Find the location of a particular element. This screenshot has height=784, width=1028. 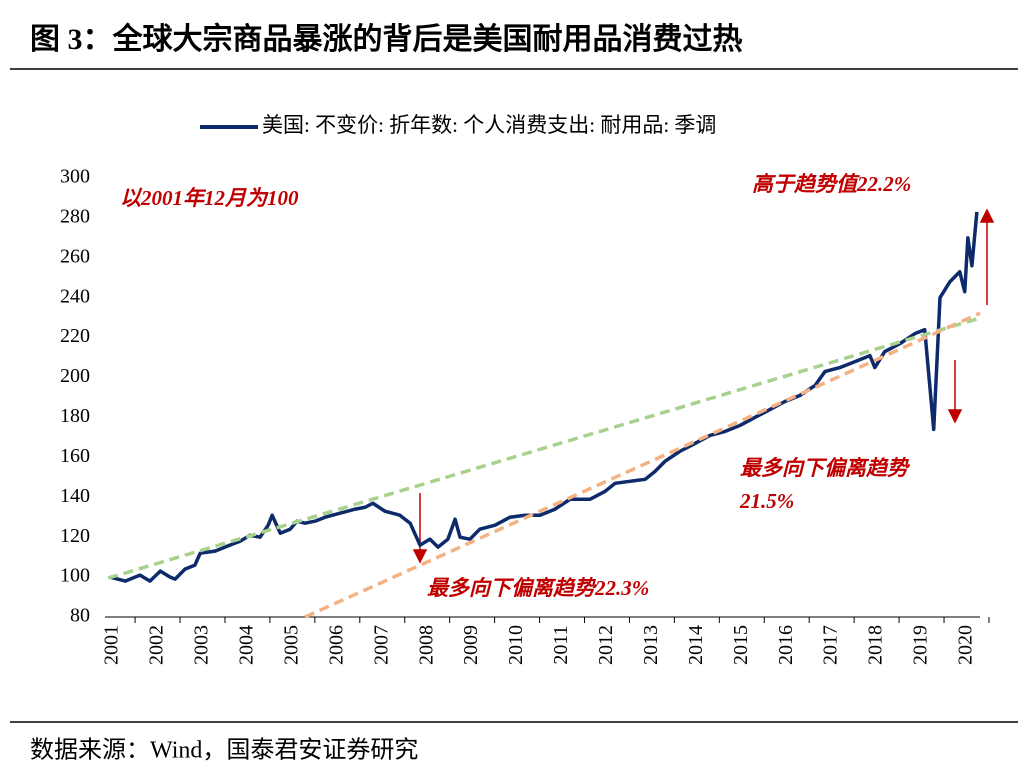

annotation: 21.5% is located at coordinates (766, 501).